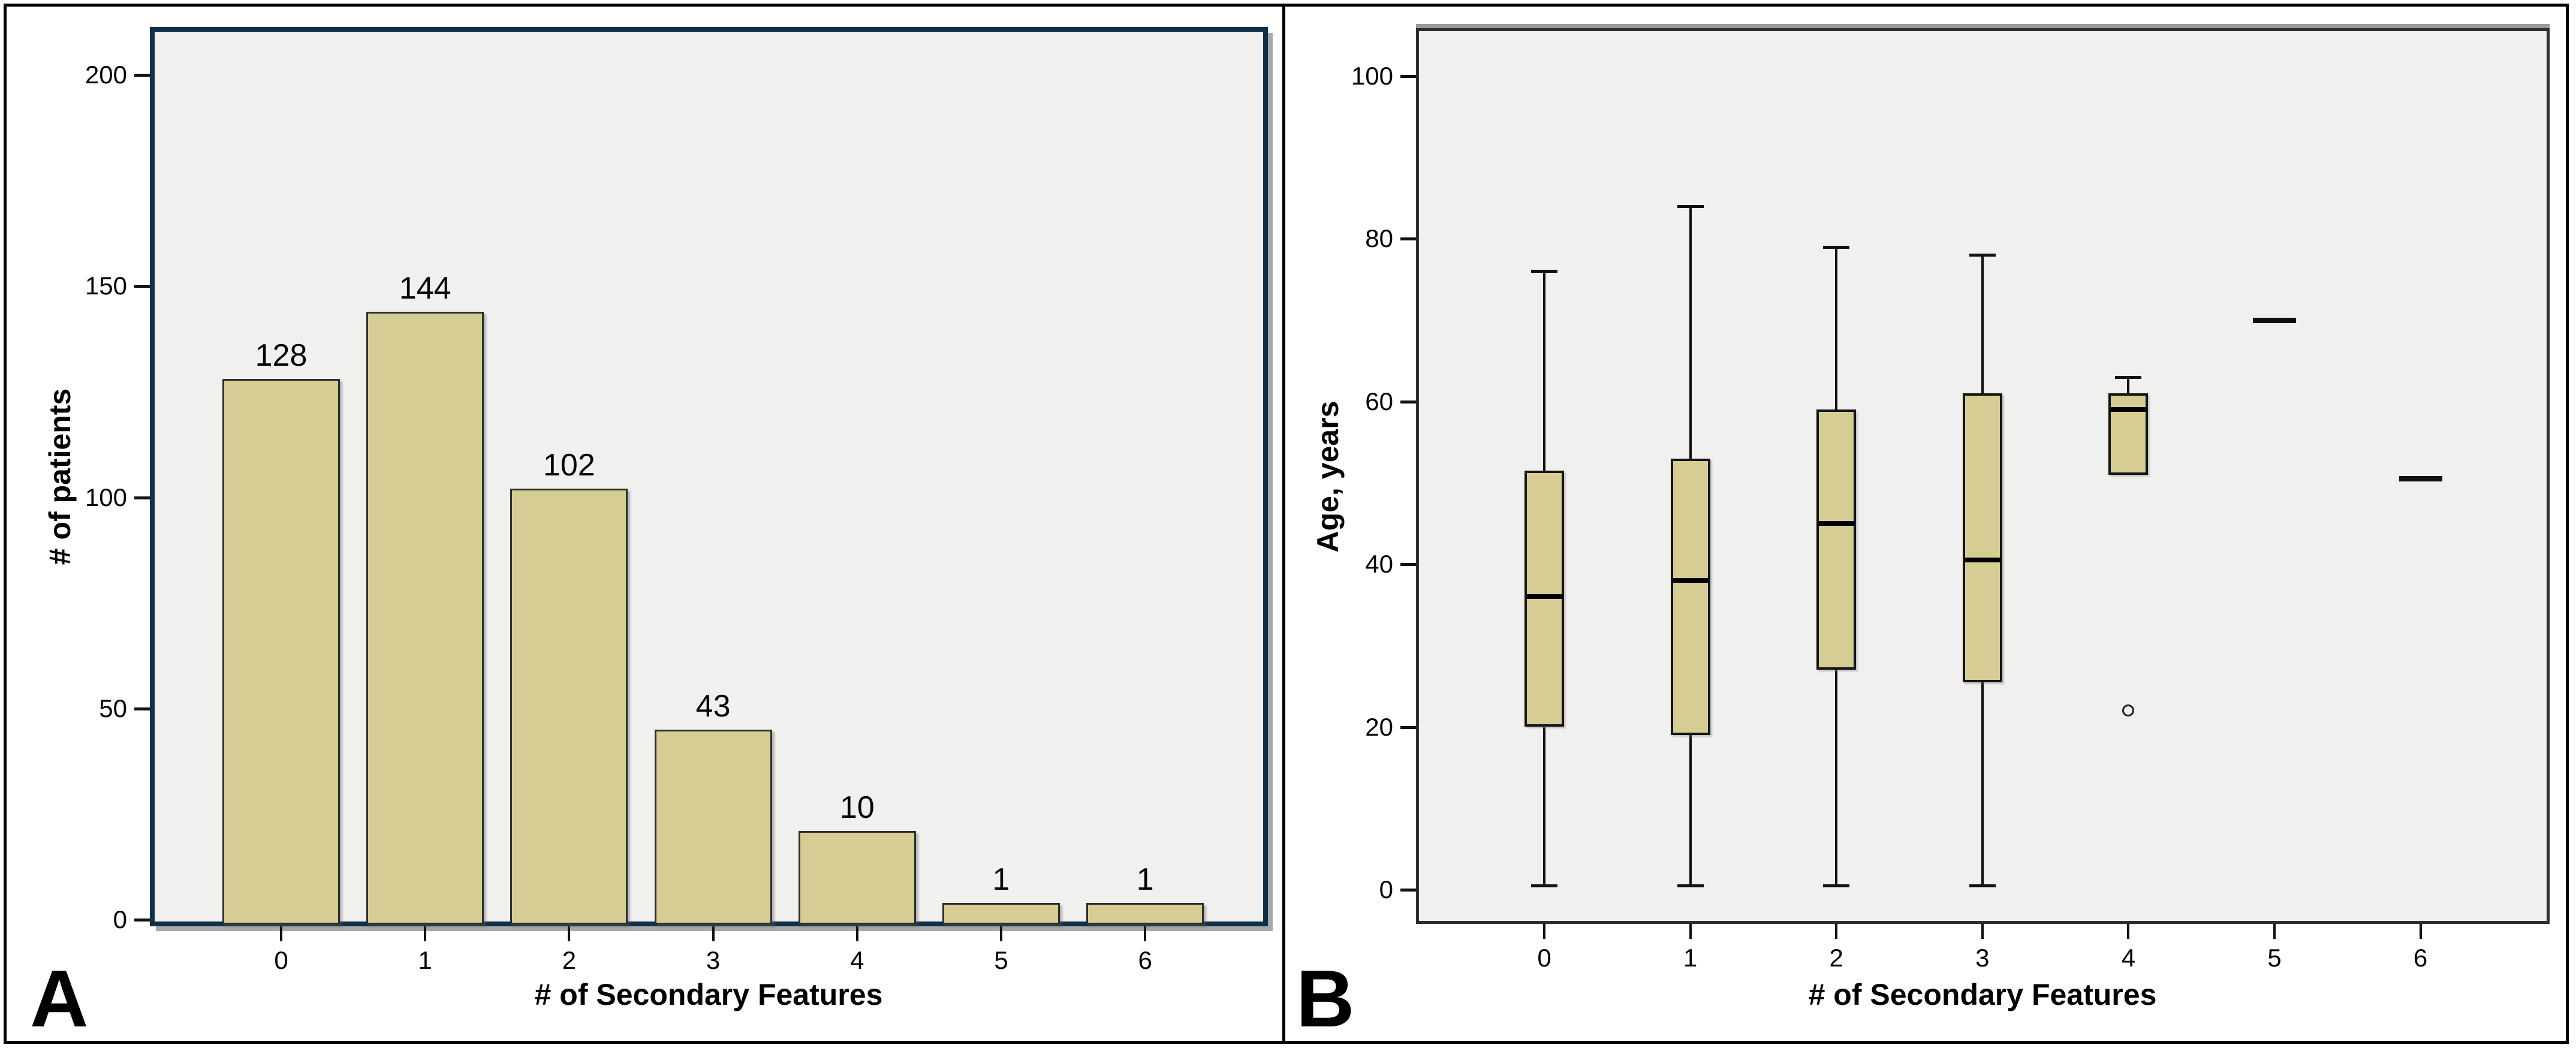 This screenshot has height=1057, width=2576. I want to click on panel-b-x-tick-label: 3, so click(1982, 958).